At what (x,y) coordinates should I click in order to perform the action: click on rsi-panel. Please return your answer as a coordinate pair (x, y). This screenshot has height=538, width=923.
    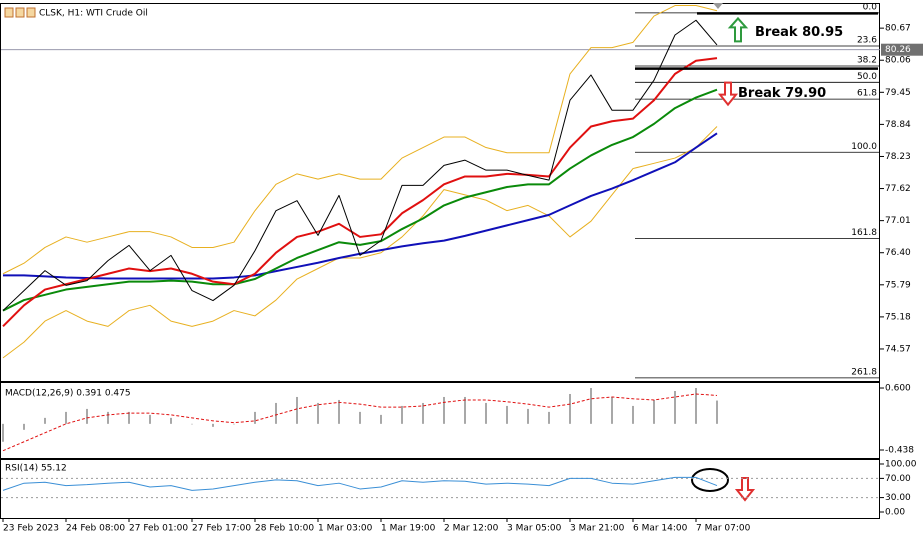
    Looking at the image, I should click on (440, 489).